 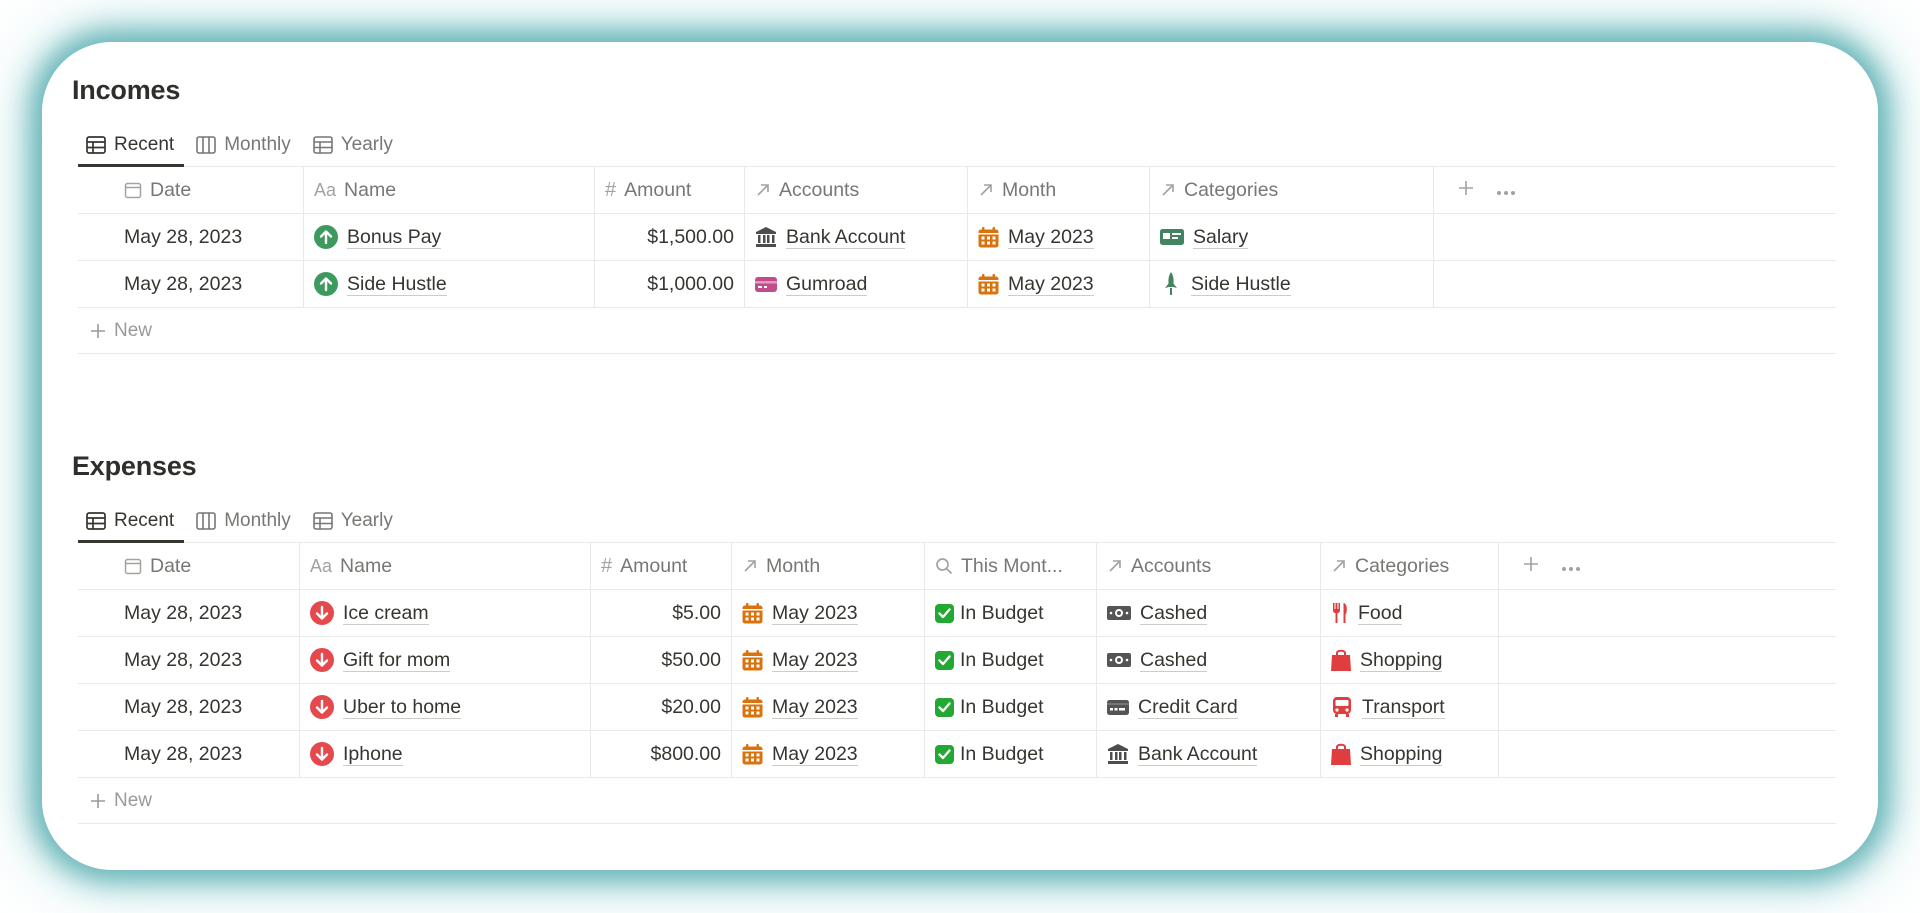 I want to click on amount-cell: $20.00, so click(x=661, y=707).